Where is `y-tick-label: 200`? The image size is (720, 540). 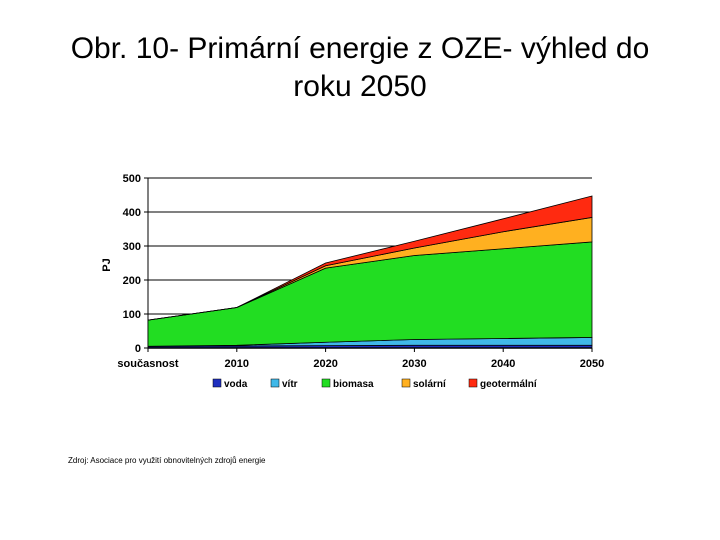
y-tick-label: 200 is located at coordinates (132, 281).